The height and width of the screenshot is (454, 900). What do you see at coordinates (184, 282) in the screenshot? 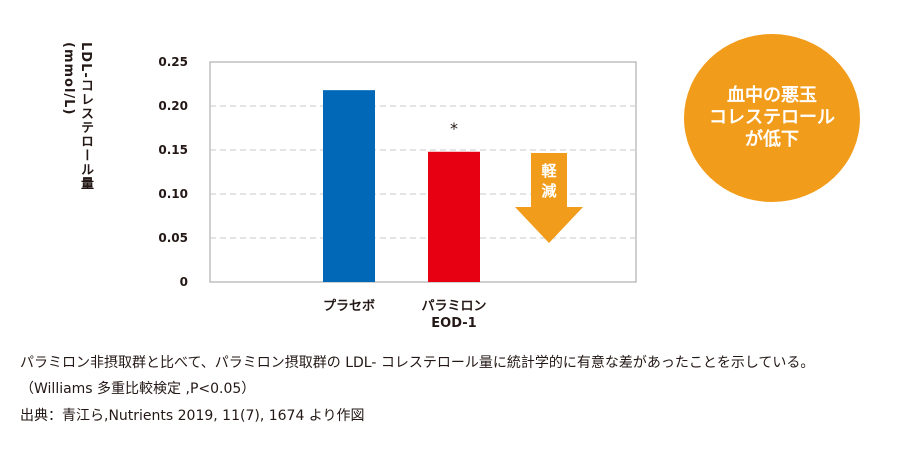
I see `y-tick-label: 0` at bounding box center [184, 282].